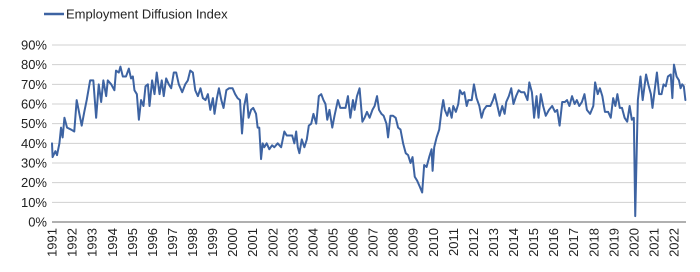  I want to click on x-tick-label: 1996, so click(152, 242).